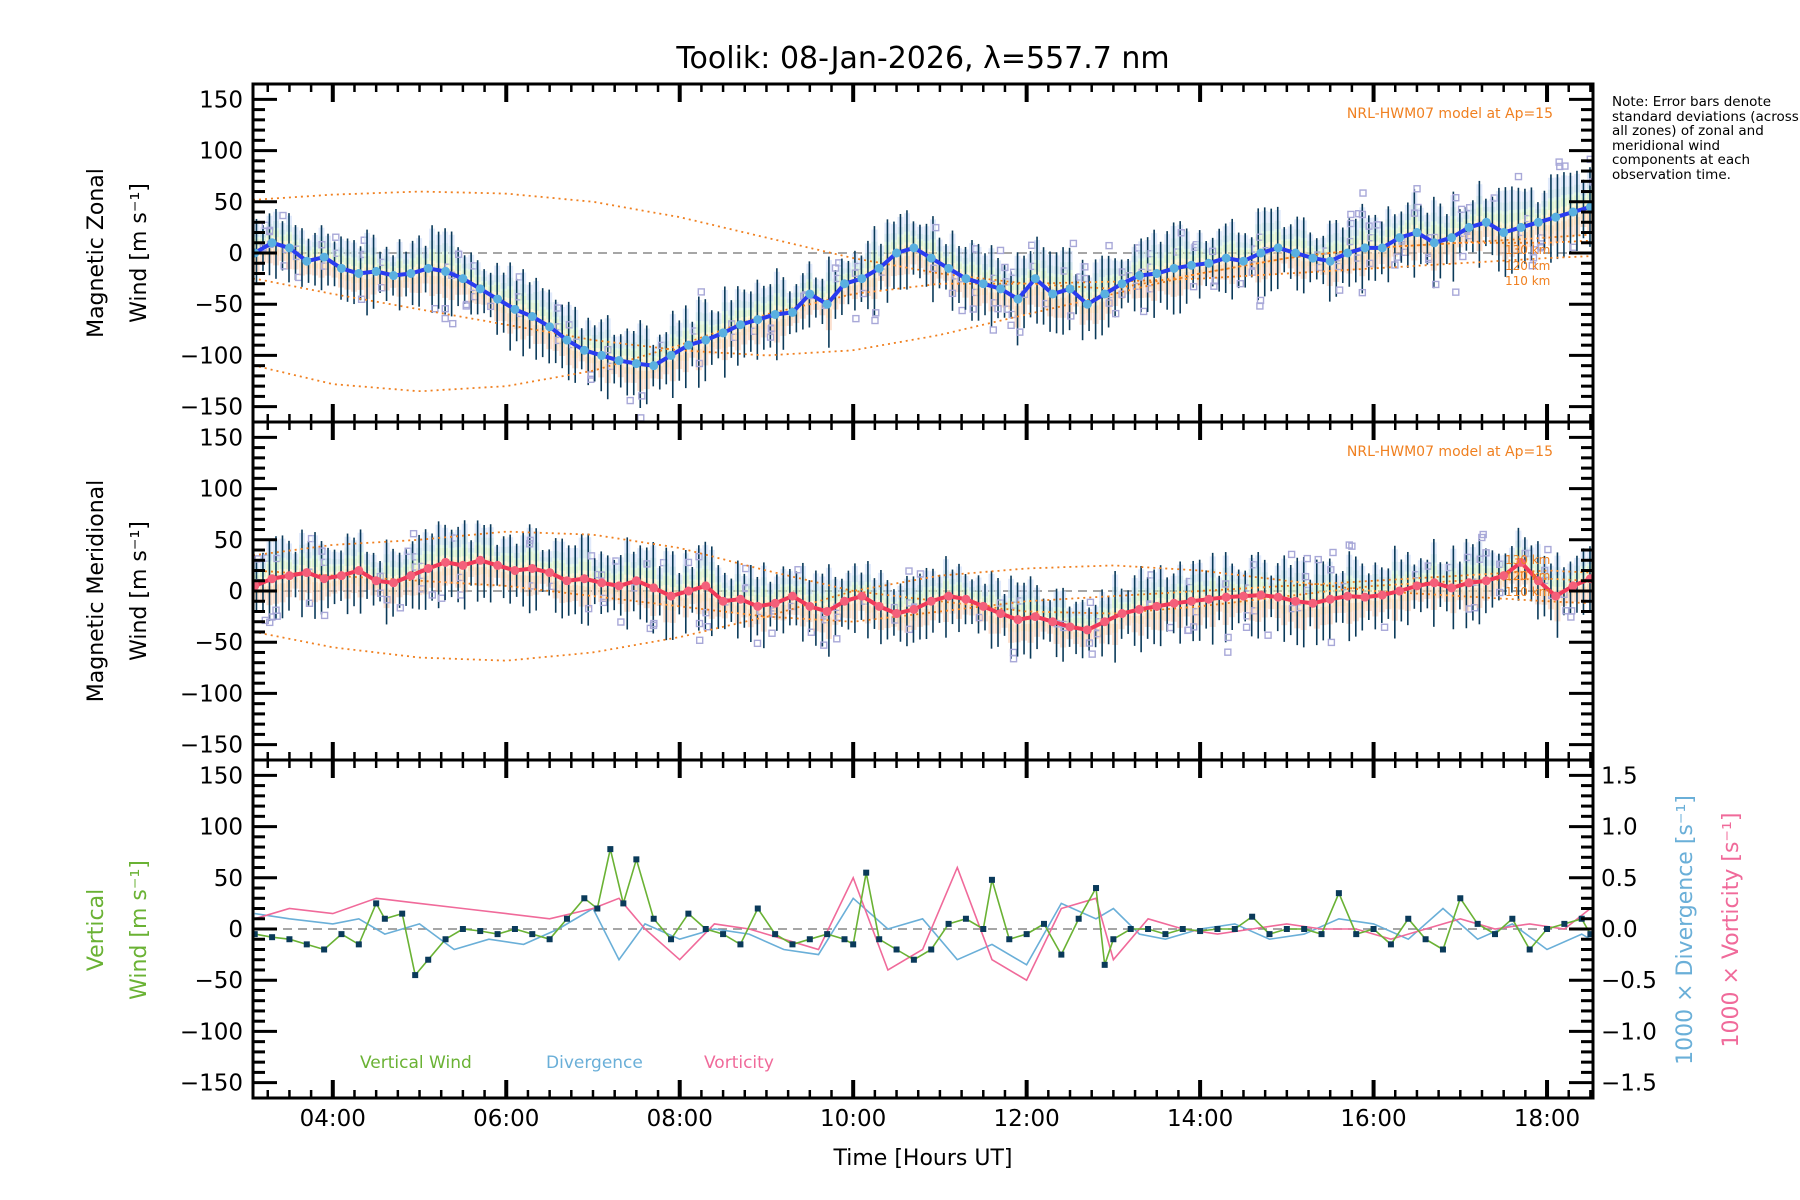 The height and width of the screenshot is (1200, 1800). I want to click on x-tick-label: 08:00, so click(680, 1119).